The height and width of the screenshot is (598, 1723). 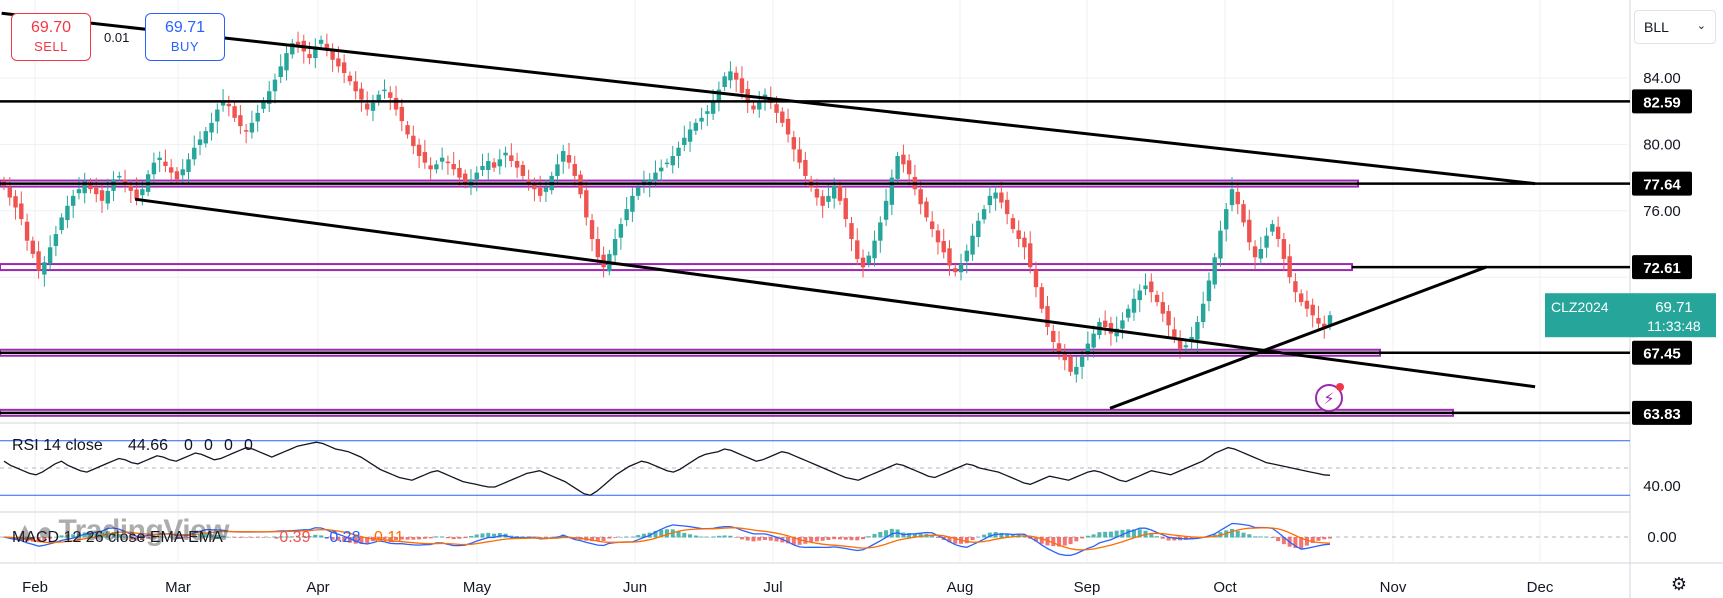 I want to click on macd-value: -0.28, so click(x=342, y=537).